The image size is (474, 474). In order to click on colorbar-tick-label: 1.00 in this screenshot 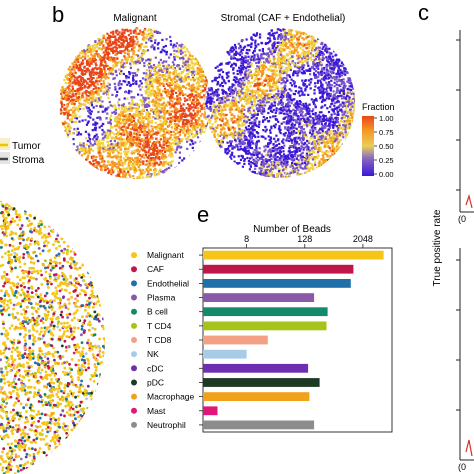, I will do `click(386, 118)`.